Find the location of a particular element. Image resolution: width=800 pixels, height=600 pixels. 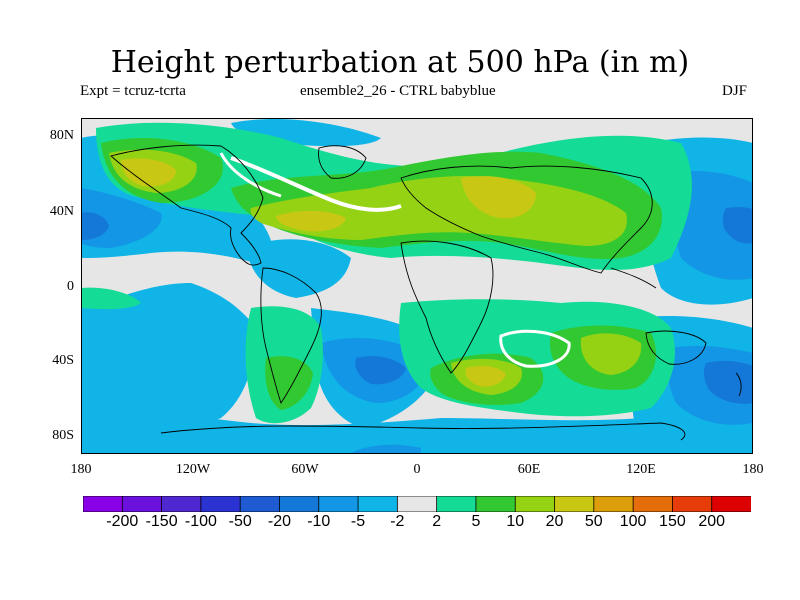

colorbar is located at coordinates (417, 504).